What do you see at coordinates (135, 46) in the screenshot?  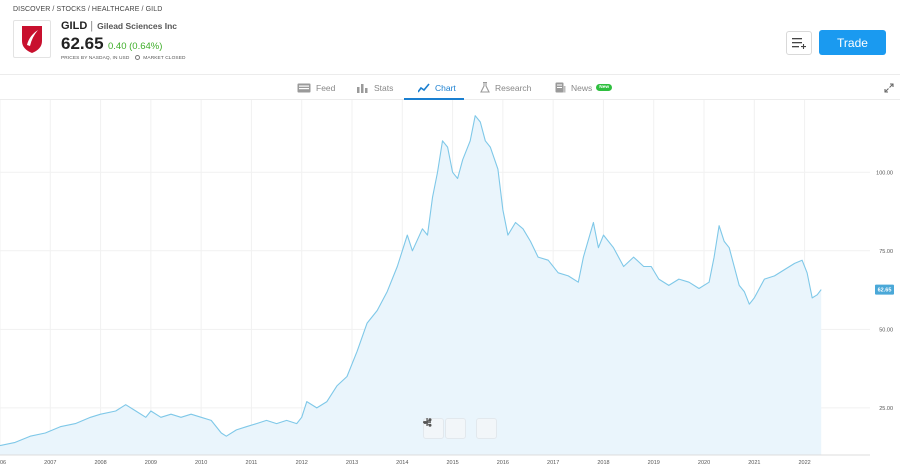 I see `price-change: 0.40 (0.64%)` at bounding box center [135, 46].